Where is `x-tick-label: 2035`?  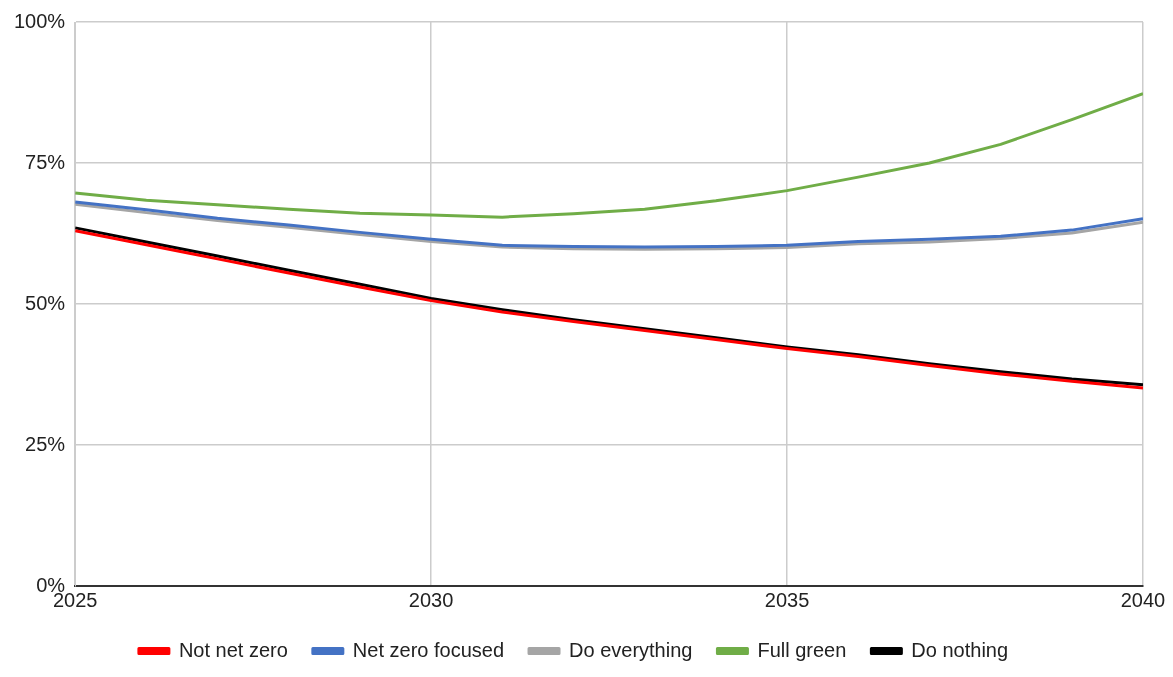 x-tick-label: 2035 is located at coordinates (787, 599).